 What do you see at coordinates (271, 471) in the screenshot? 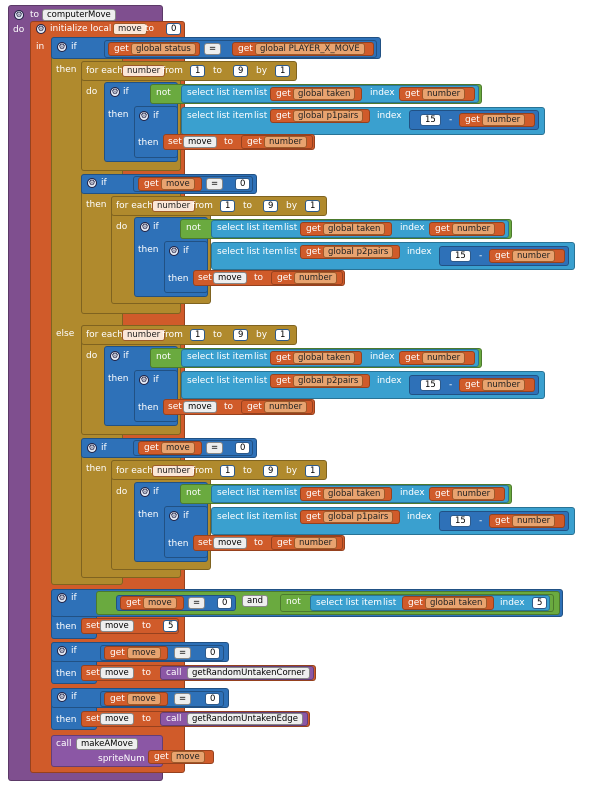
I see `foreach-4-to-val: 9` at bounding box center [271, 471].